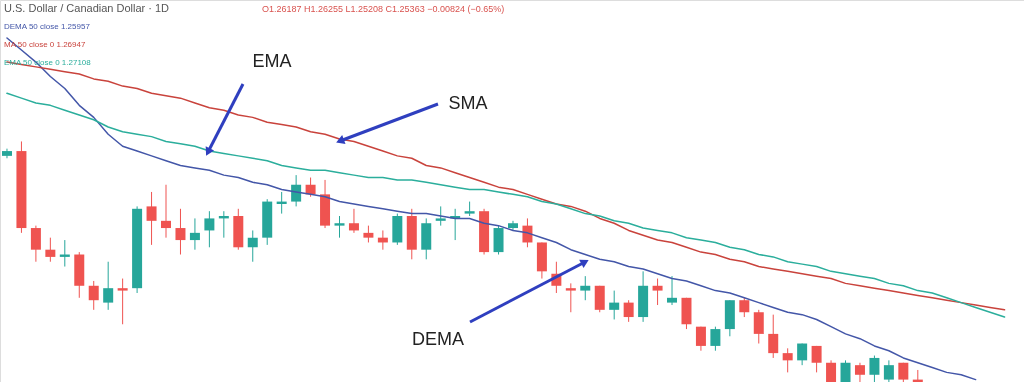 Image resolution: width=1024 pixels, height=382 pixels. I want to click on series-label: DEMA 50 close 1.25957, so click(47, 26).